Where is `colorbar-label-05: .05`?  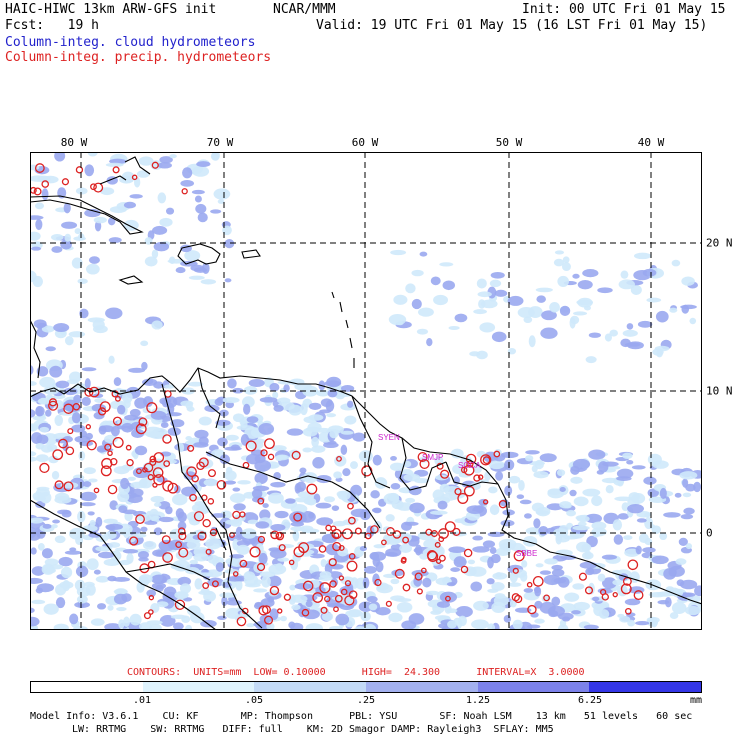
colorbar-label-05: .05 is located at coordinates (254, 700).